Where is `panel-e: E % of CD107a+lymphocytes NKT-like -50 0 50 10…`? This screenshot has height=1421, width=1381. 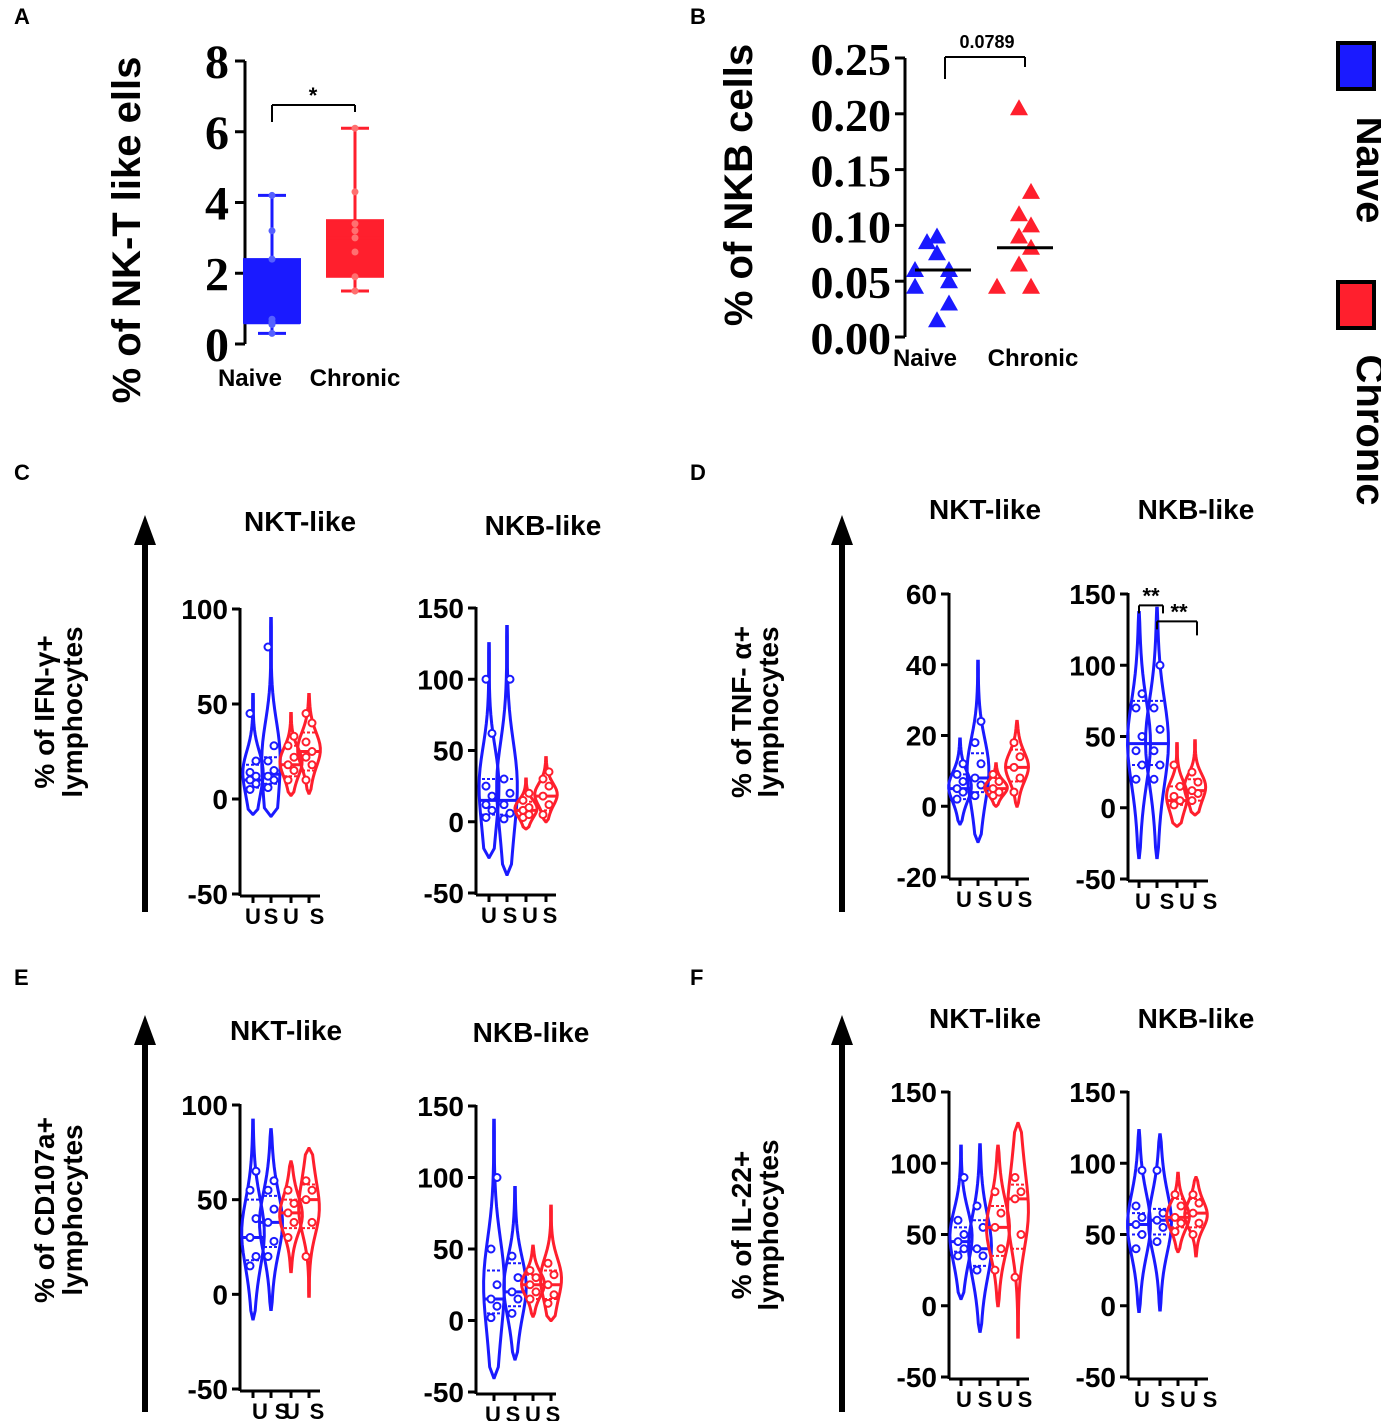 panel-e: E % of CD107a+lymphocytes NKT-like -50 0 50 10… is located at coordinates (301, 1193).